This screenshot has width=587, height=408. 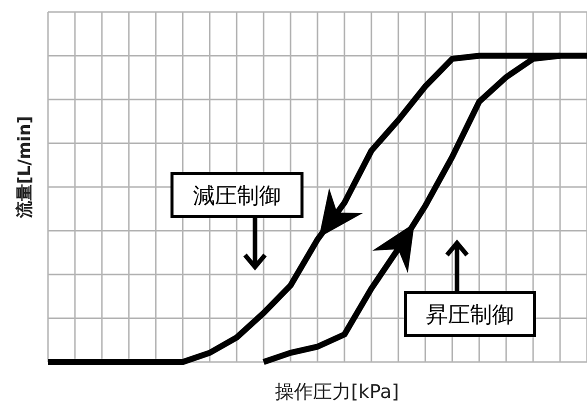 I want to click on y-axis-title: 流量[L/min], so click(x=24, y=168).